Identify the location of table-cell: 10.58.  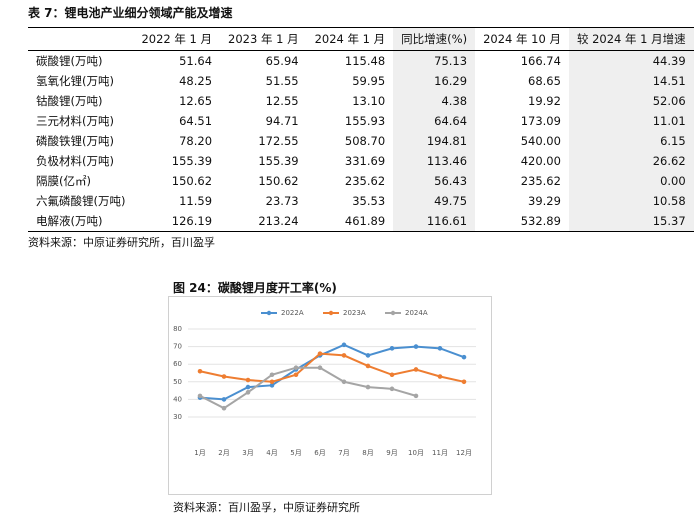
(631, 201).